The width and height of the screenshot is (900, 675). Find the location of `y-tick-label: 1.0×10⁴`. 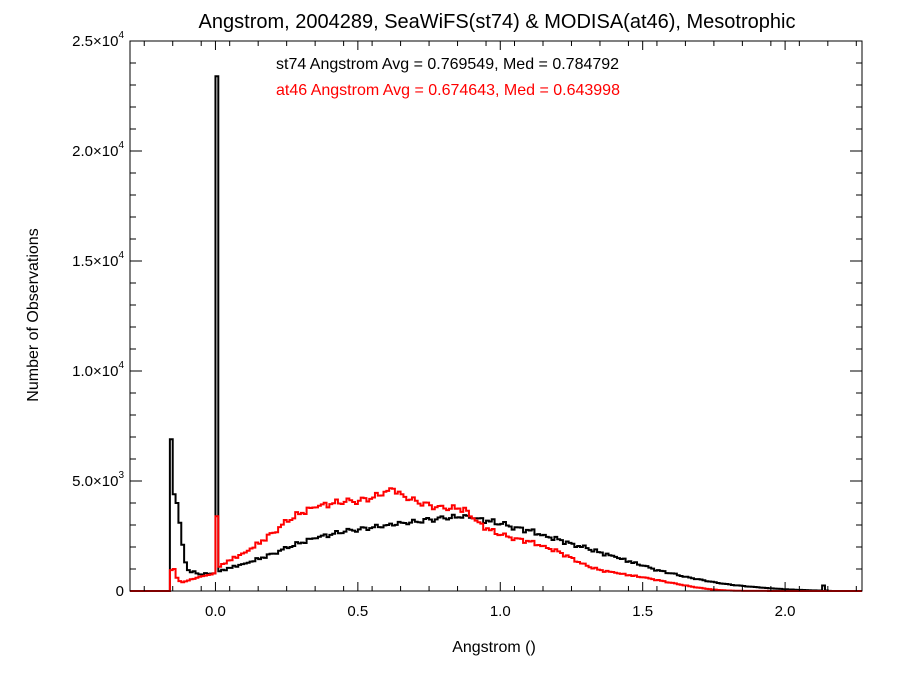

y-tick-label: 1.0×10⁴ is located at coordinates (98, 370).